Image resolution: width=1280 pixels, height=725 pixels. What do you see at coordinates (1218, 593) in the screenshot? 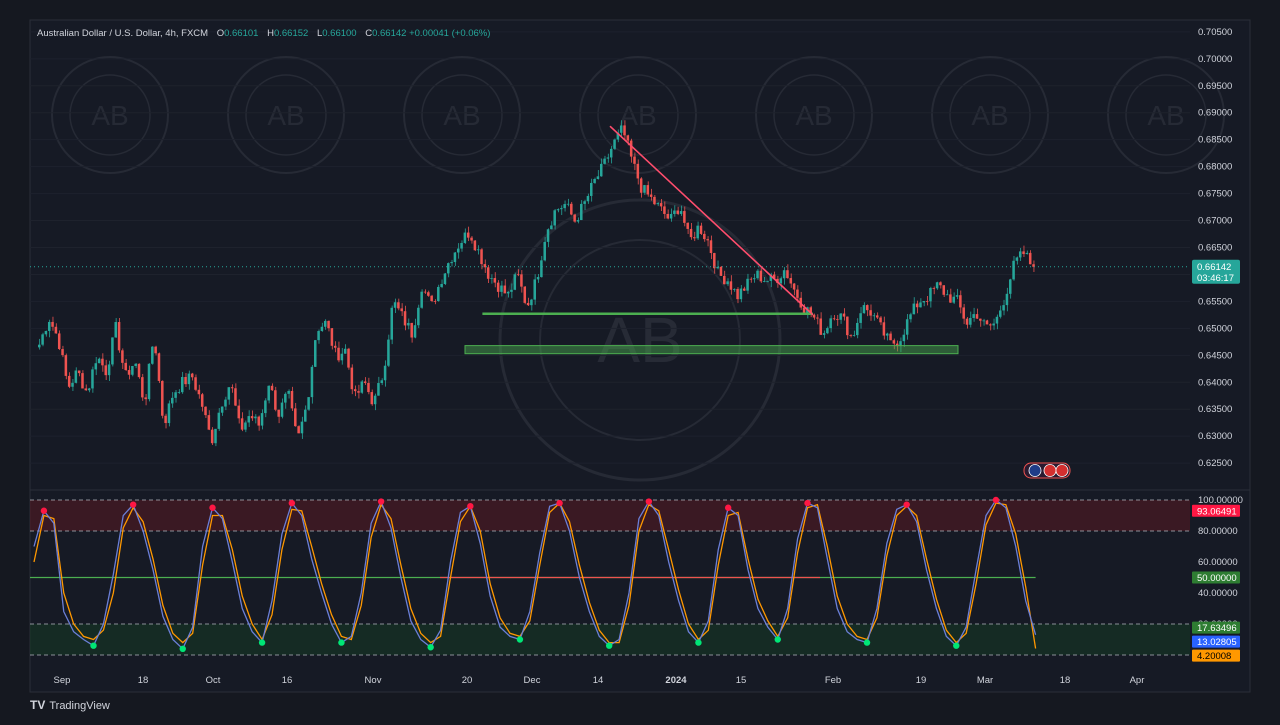
I see `osc-y-tick-label: 40.00000` at bounding box center [1218, 593].